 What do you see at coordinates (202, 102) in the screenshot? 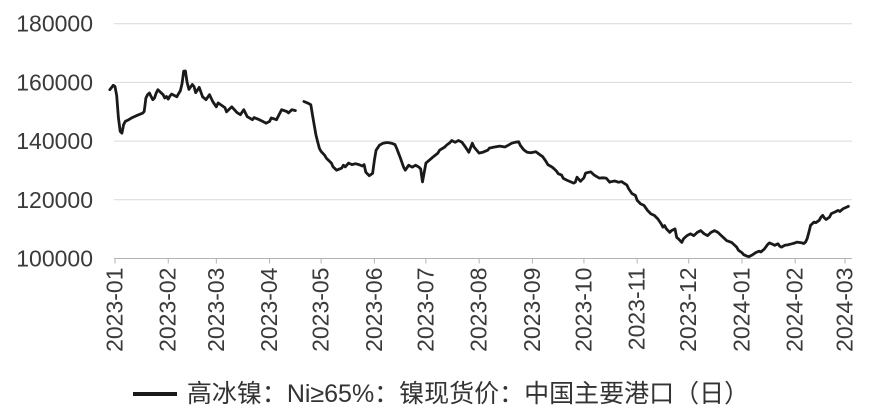
I see `price-line` at bounding box center [202, 102].